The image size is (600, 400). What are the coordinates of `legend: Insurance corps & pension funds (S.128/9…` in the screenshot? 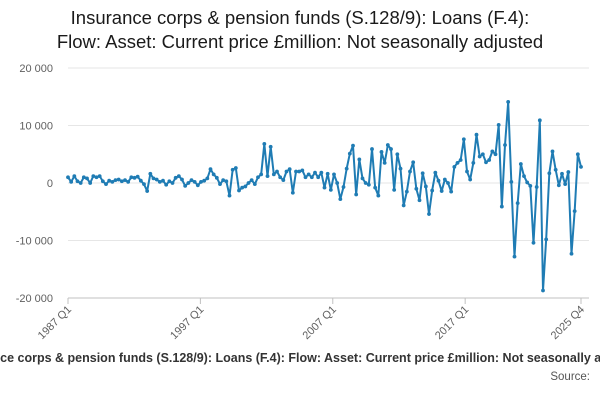 It's located at (300, 358).